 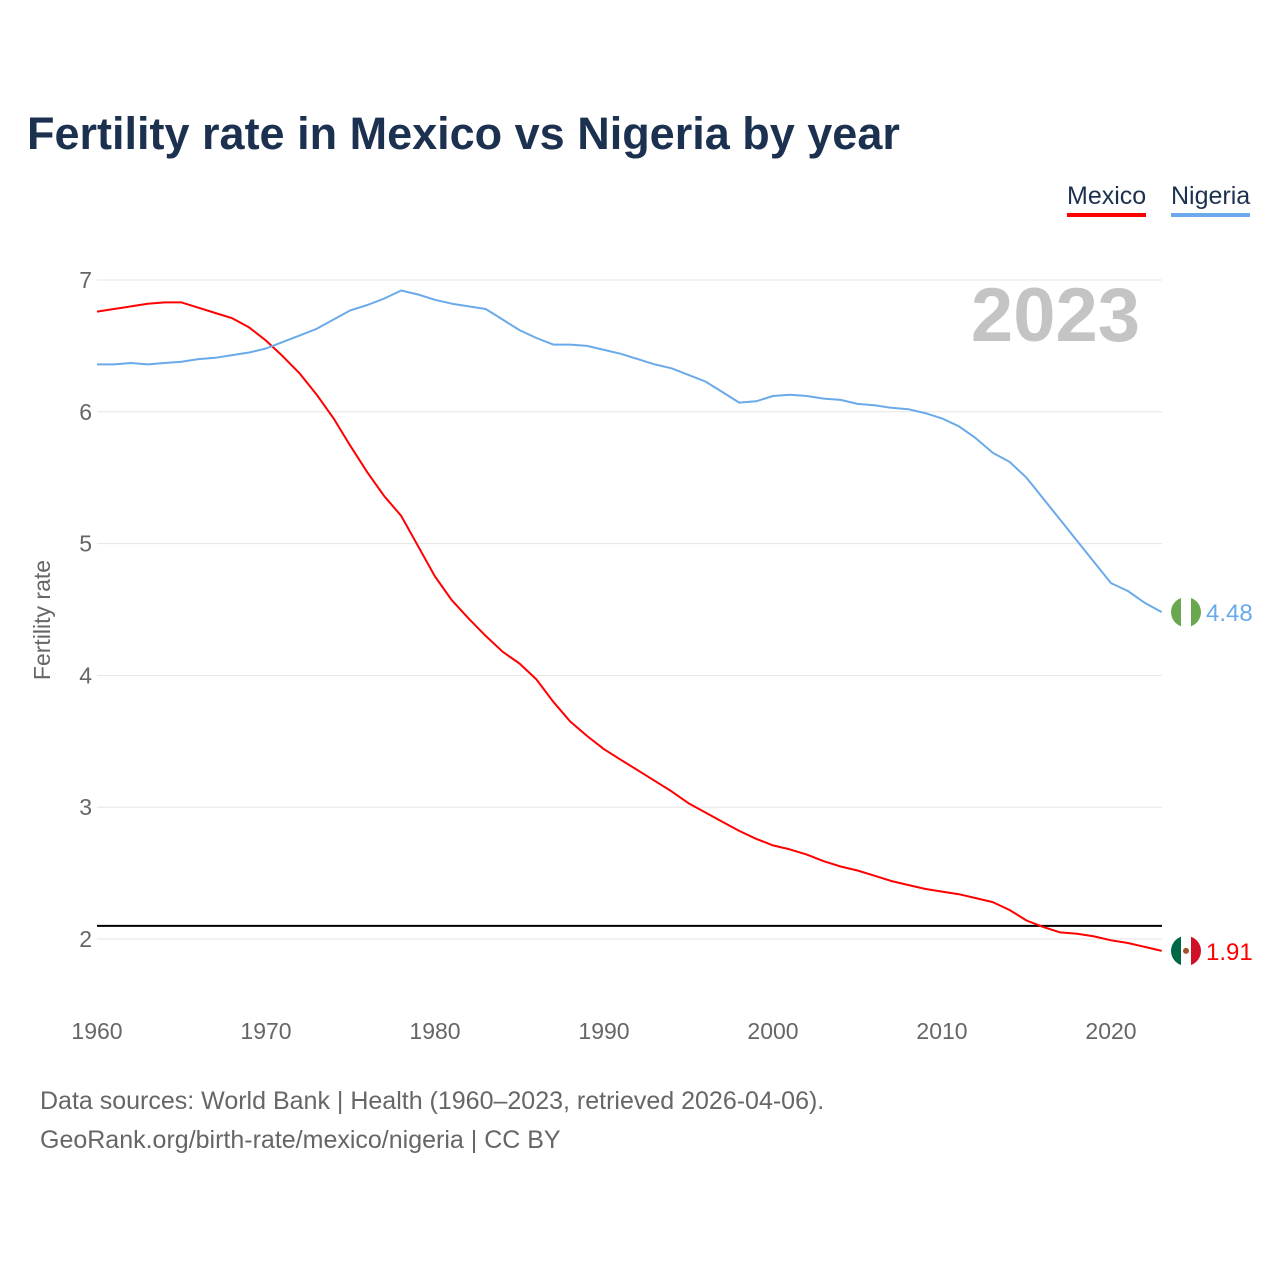 What do you see at coordinates (85, 280) in the screenshot?
I see `y-tick-label: 7` at bounding box center [85, 280].